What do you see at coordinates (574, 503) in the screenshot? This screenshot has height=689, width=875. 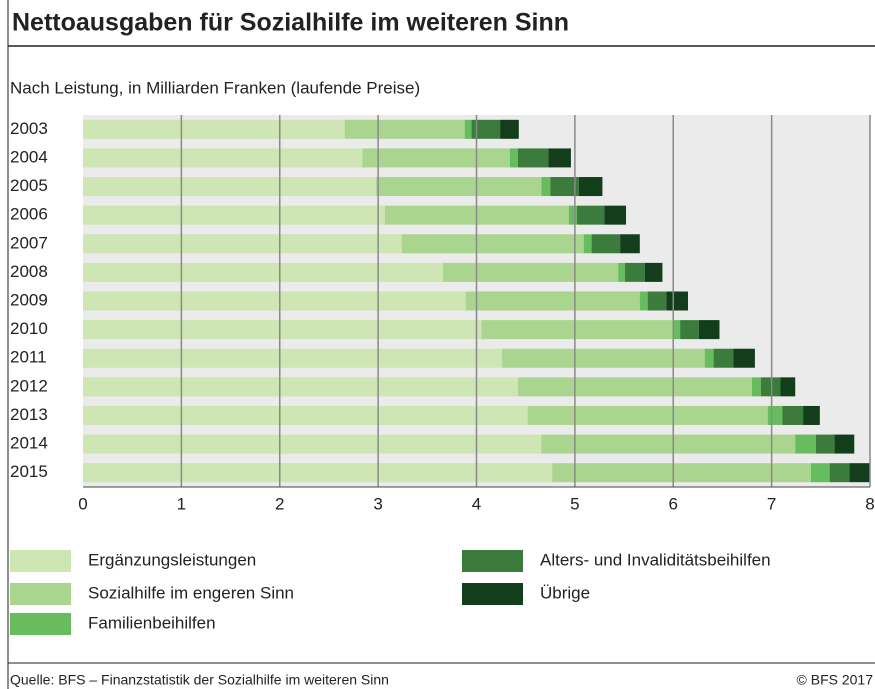 I see `x-tick-label: 5` at bounding box center [574, 503].